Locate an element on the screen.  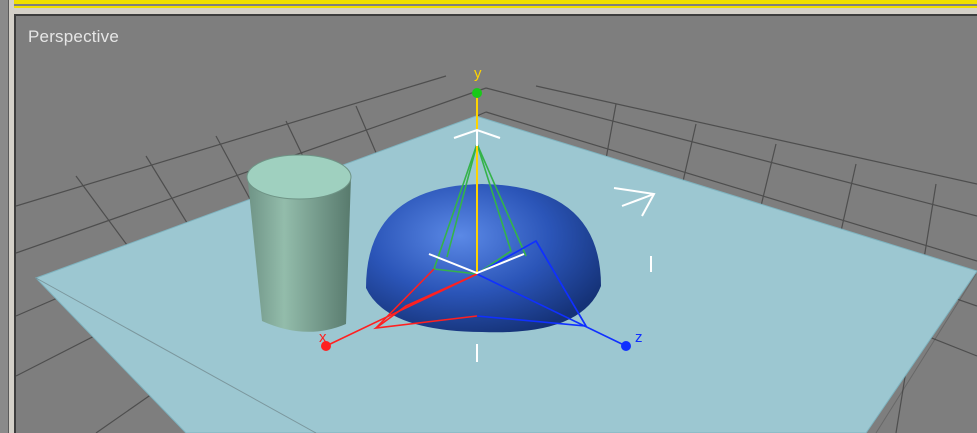
left-viewport-edge is located at coordinates (4, 216).